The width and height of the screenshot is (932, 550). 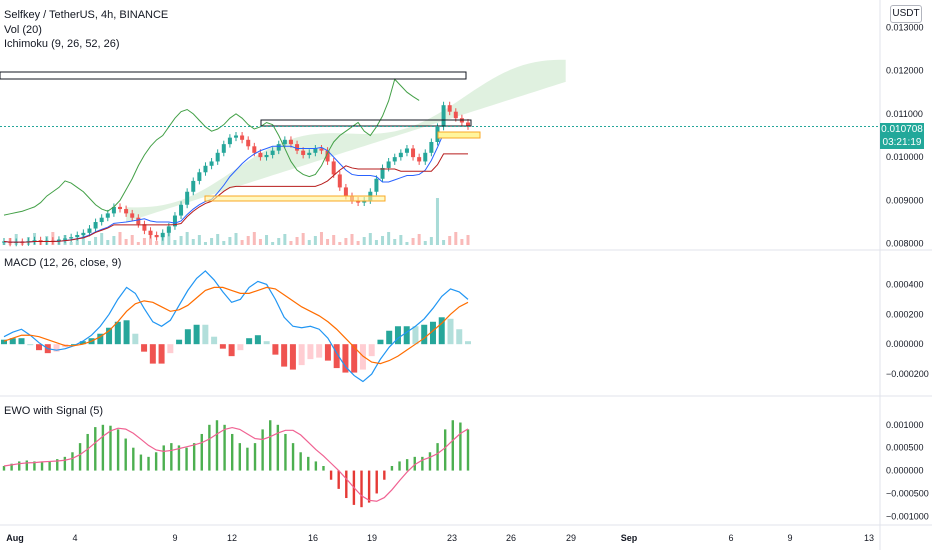 I want to click on x-axis-tick: 13, so click(x=869, y=538).